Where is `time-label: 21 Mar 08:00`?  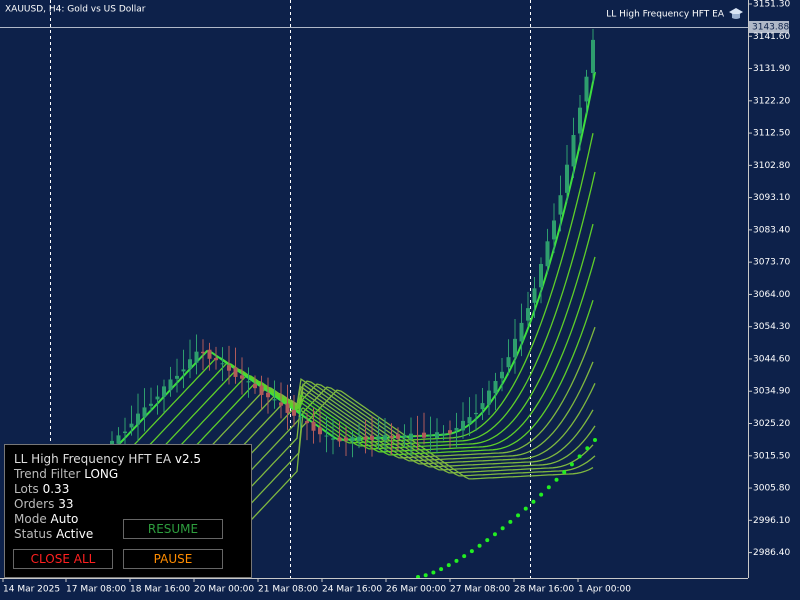
time-label: 21 Mar 08:00 is located at coordinates (288, 590).